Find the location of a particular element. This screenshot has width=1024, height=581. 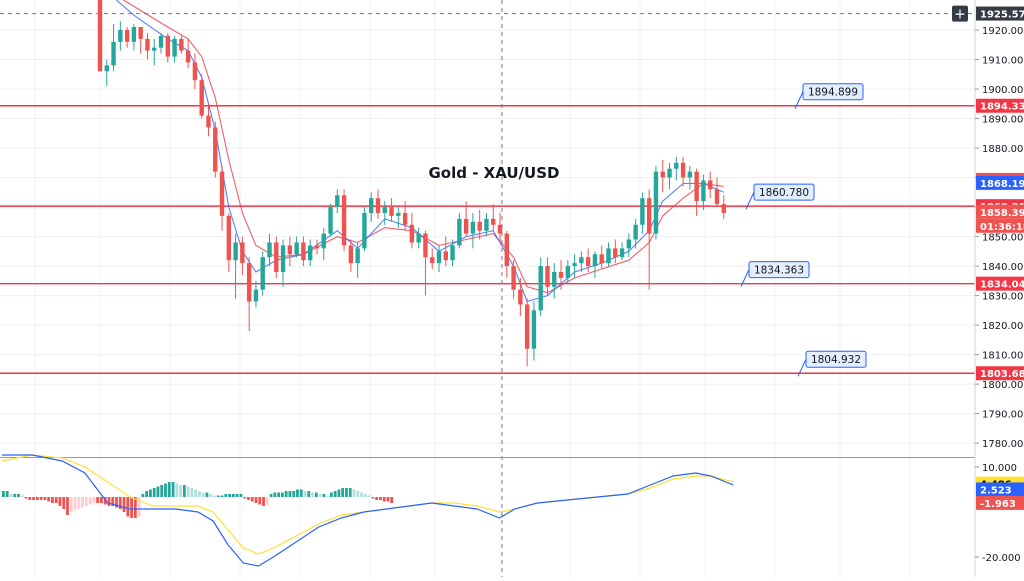

crosshair-price-tag-bg is located at coordinates (1000, 13).